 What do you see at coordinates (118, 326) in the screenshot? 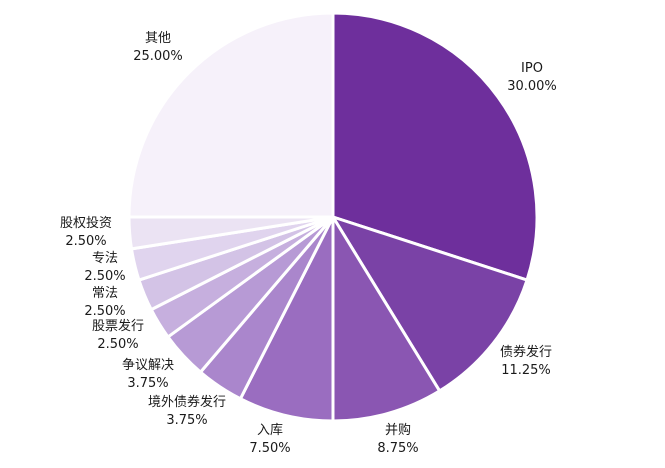
I see `slice-name-label: 股票发行` at bounding box center [118, 326].